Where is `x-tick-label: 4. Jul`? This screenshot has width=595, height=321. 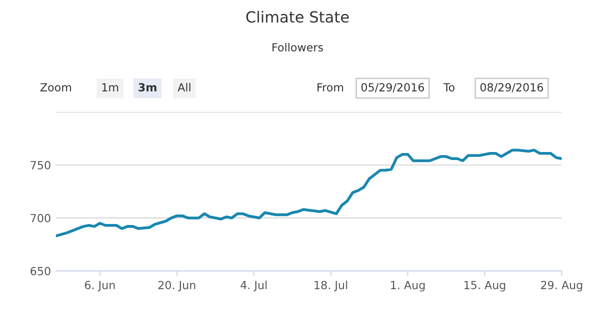 x-tick-label: 4. Jul is located at coordinates (253, 286).